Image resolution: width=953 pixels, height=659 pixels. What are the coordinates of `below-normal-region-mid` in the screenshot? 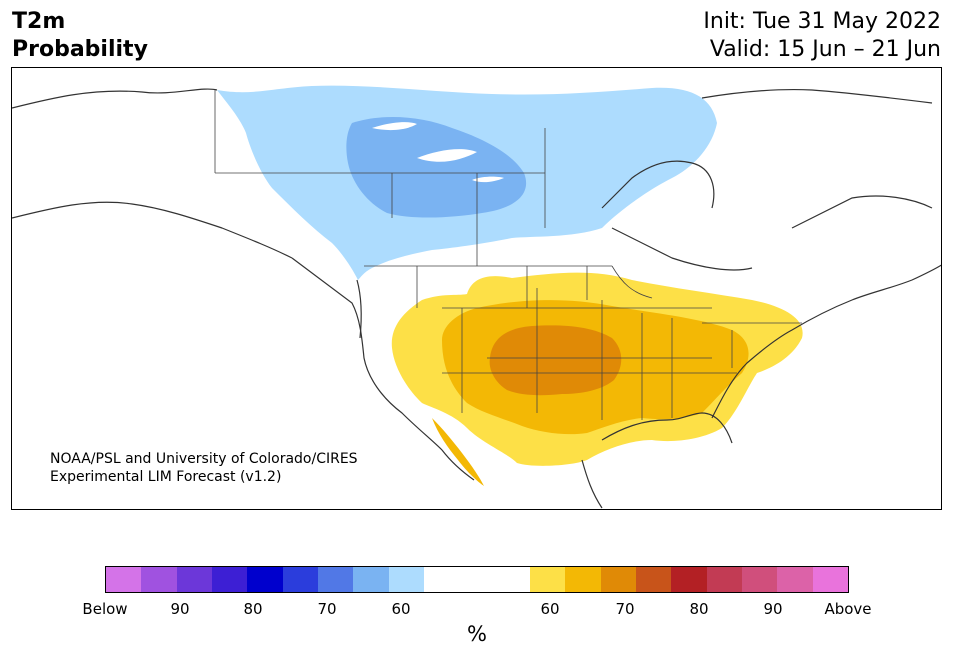 It's located at (436, 167).